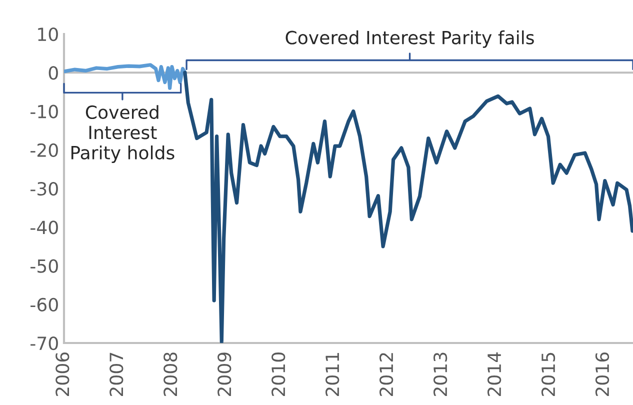  What do you see at coordinates (171, 374) in the screenshot?
I see `x-tick-label: 2008` at bounding box center [171, 374].